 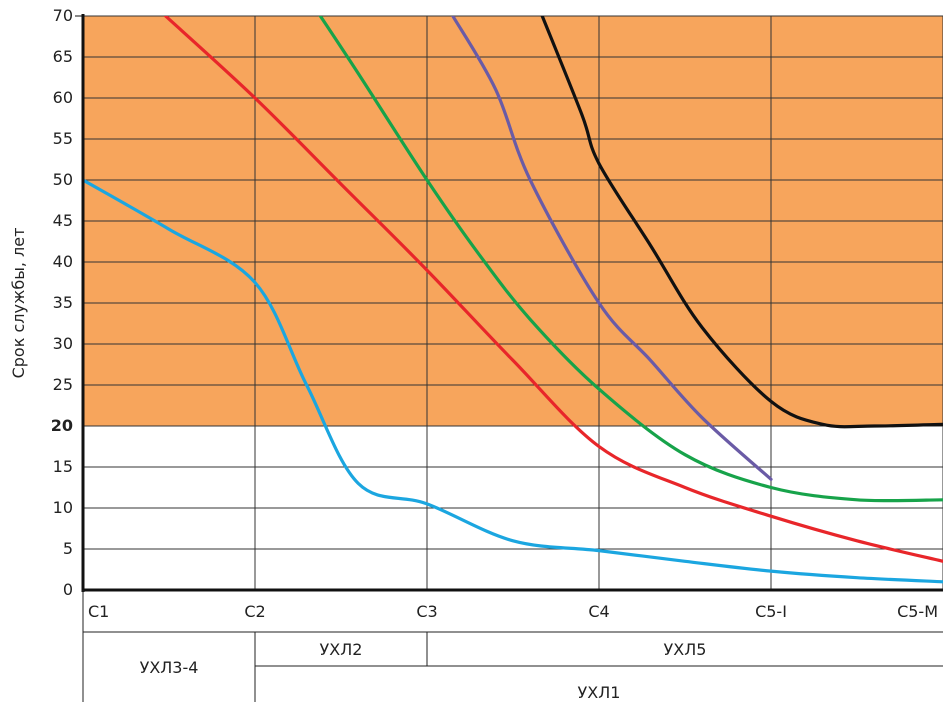 What do you see at coordinates (68, 589) in the screenshot?
I see `y-tick-label: 0` at bounding box center [68, 589].